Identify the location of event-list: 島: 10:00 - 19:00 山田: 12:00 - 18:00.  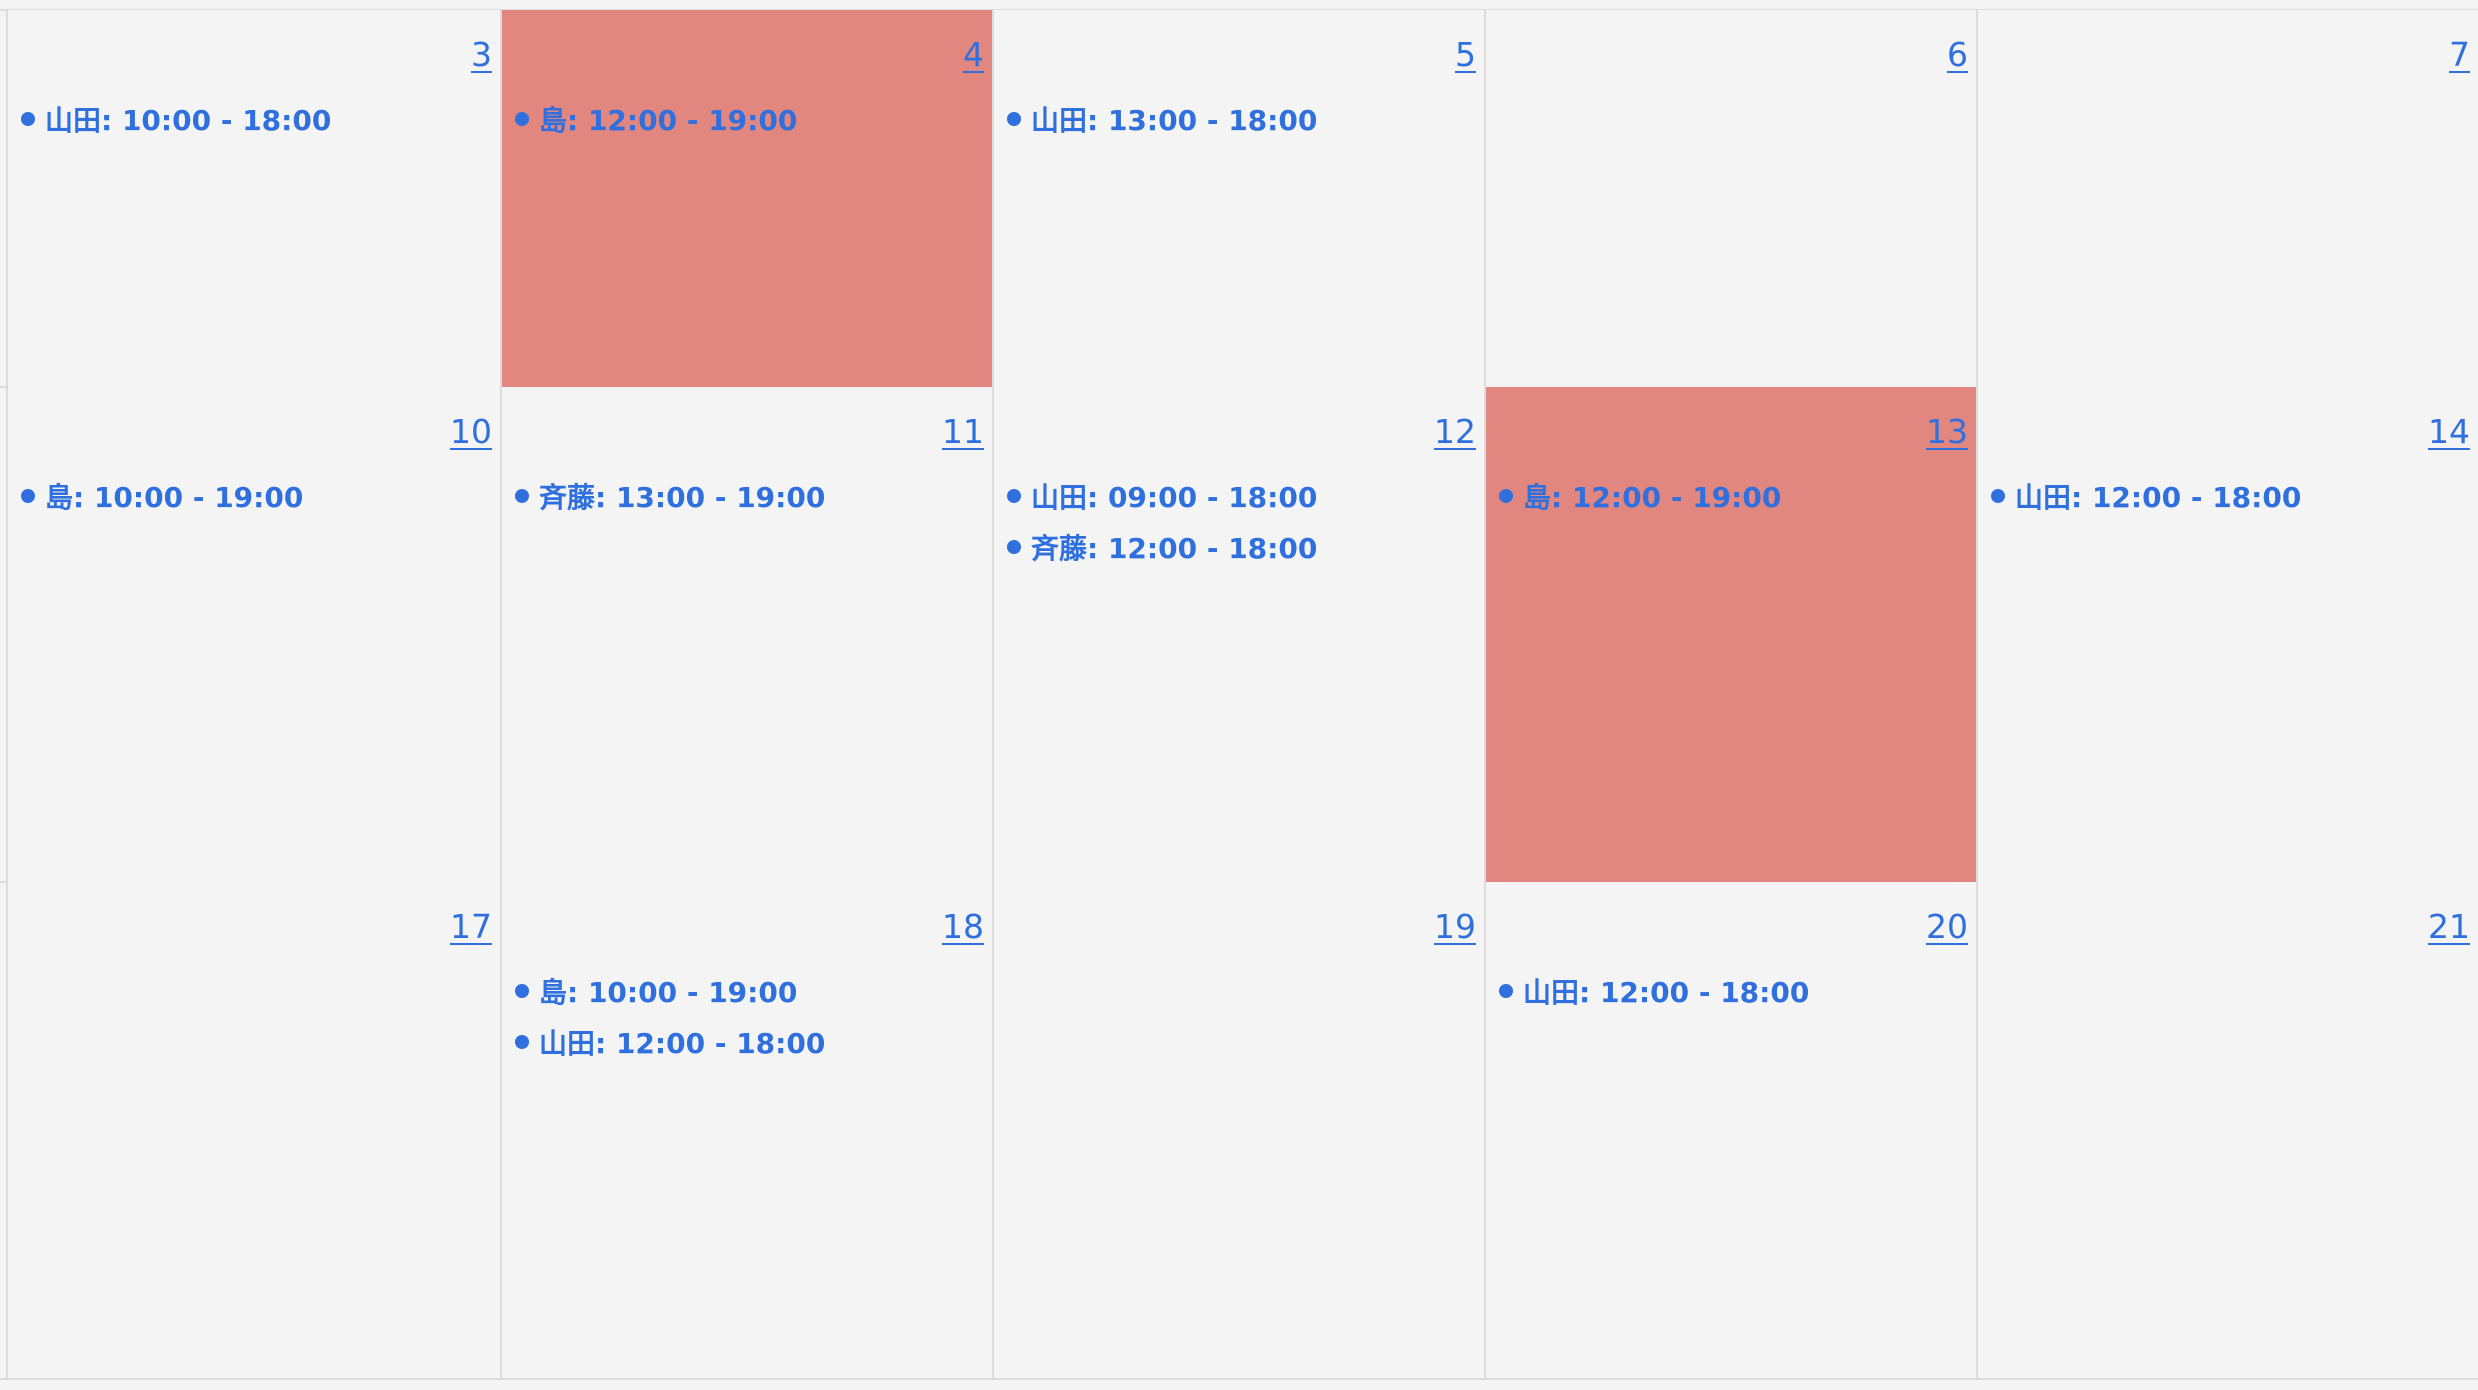
(749, 1016).